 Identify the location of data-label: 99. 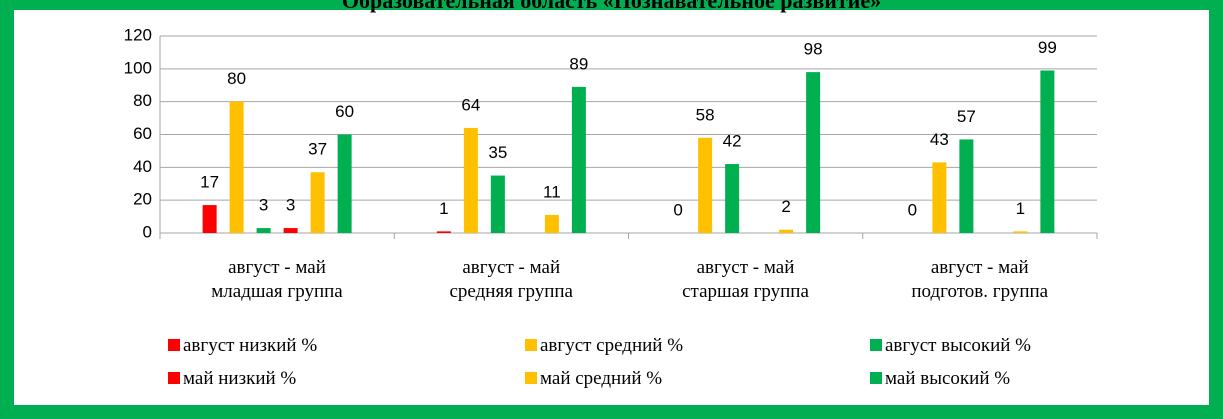
(1047, 47).